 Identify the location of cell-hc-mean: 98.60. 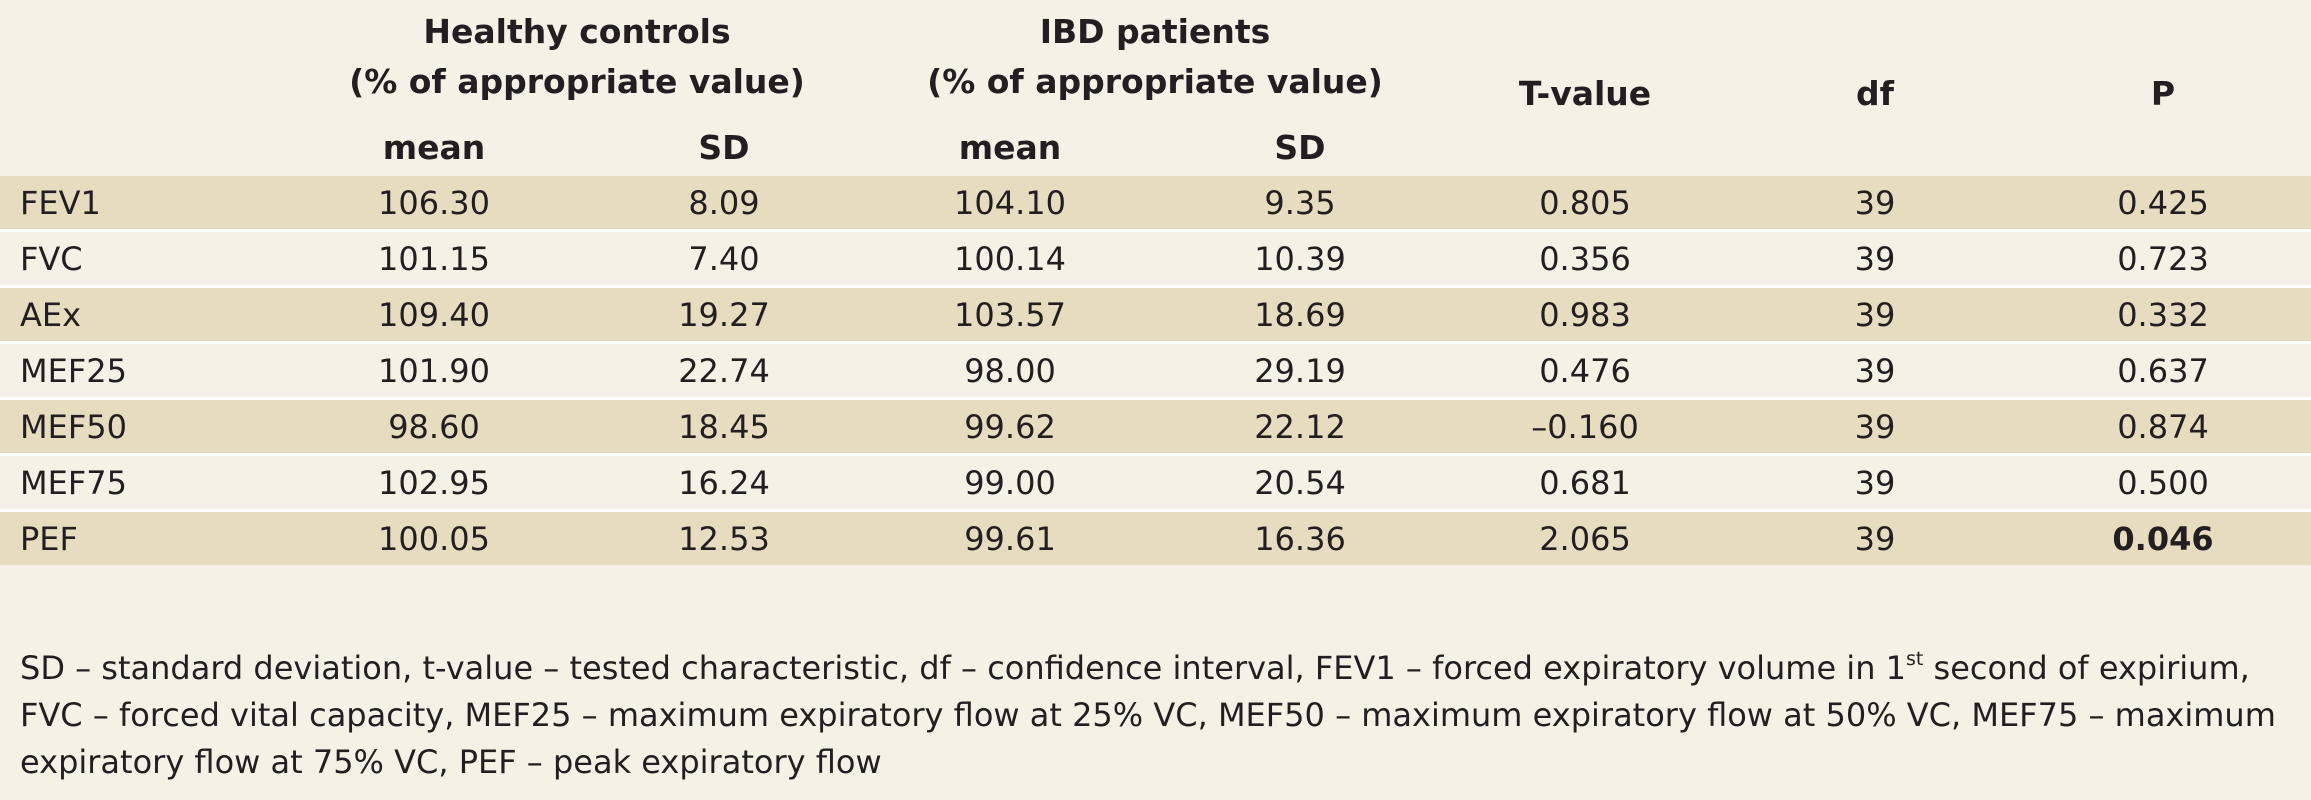
(434, 427).